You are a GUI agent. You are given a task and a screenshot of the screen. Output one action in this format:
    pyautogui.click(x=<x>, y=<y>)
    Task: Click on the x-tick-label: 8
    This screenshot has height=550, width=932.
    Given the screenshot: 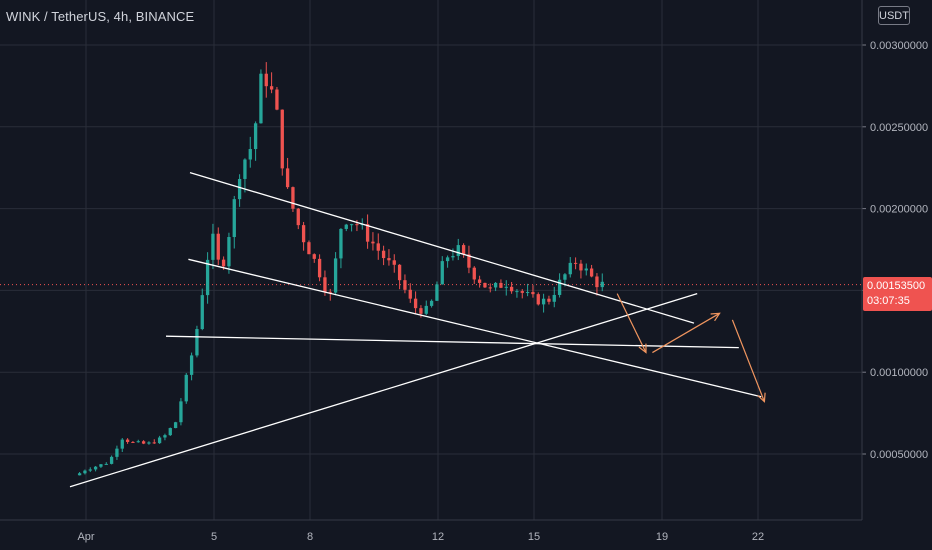 What is the action you would take?
    pyautogui.click(x=310, y=537)
    